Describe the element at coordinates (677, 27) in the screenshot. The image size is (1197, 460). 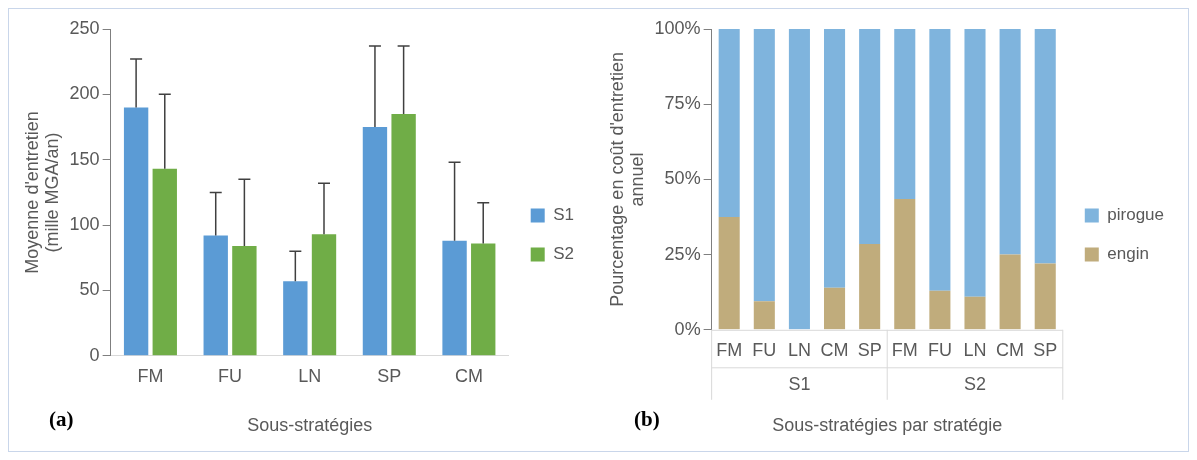
I see `y-tick-label: 100%` at that location.